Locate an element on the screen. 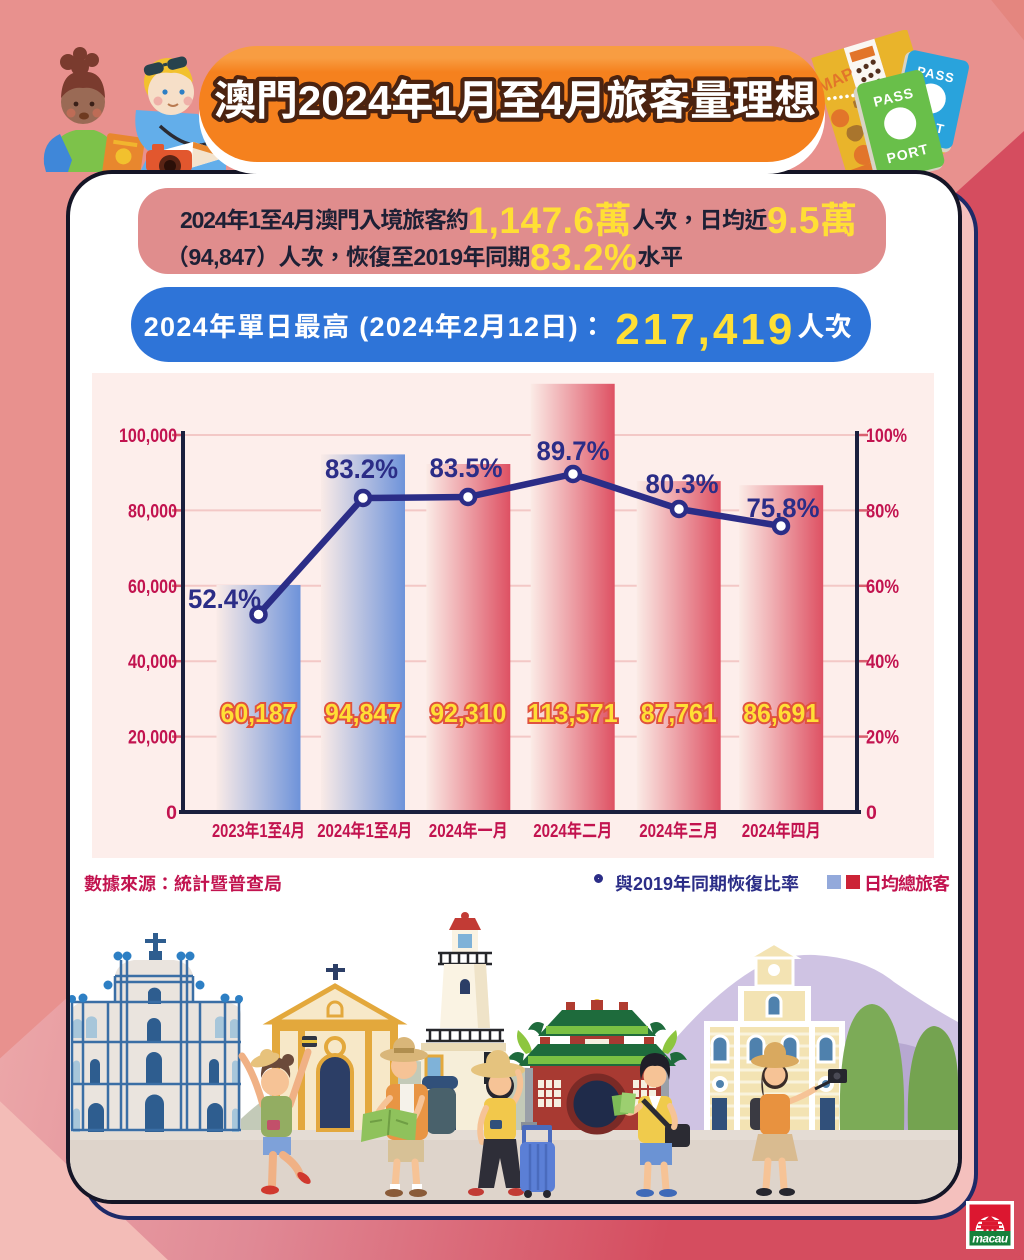 Image resolution: width=1024 pixels, height=1260 pixels. svg-text: macau is located at coordinates (990, 1239).